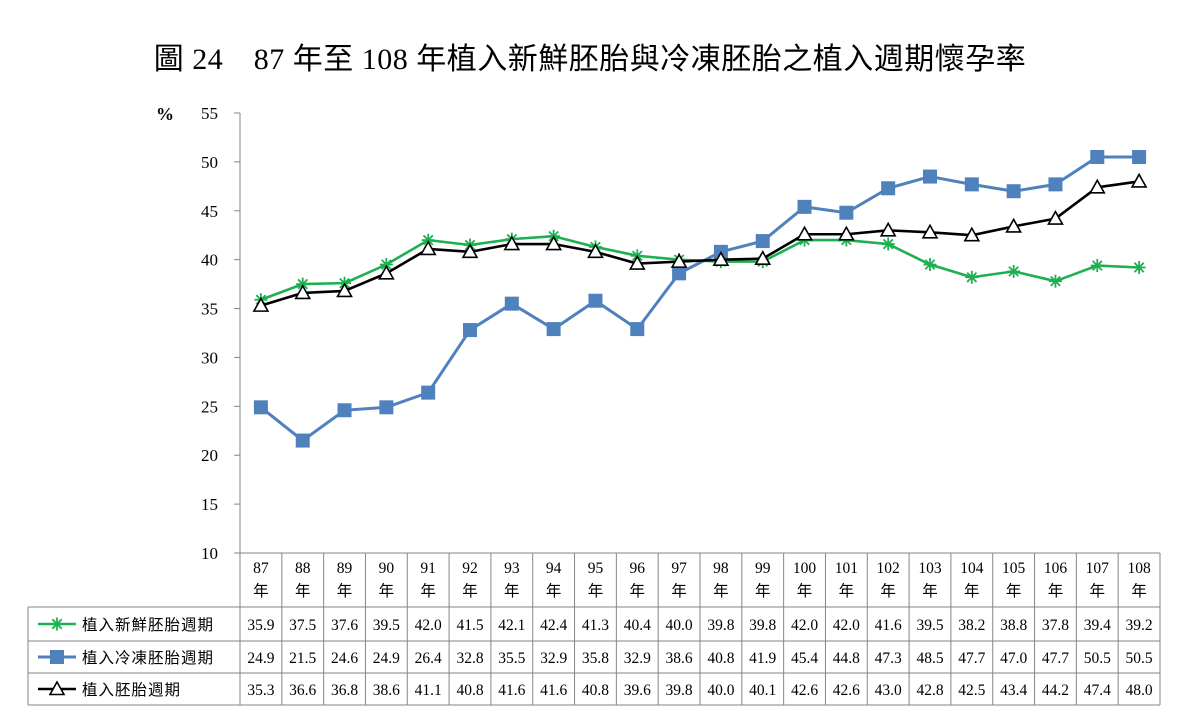 This screenshot has width=1180, height=722. Describe the element at coordinates (553, 625) in the screenshot. I see `table-value: 42.4` at that location.